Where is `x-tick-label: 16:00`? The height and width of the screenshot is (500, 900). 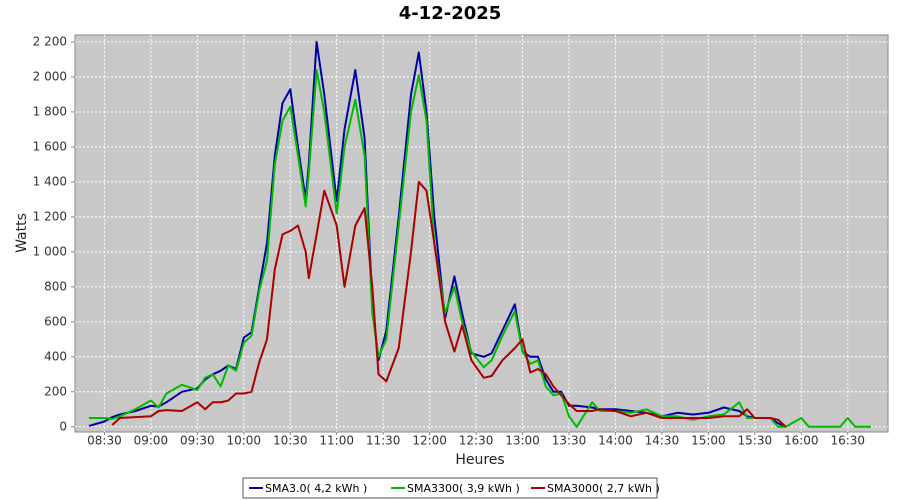
x-tick-label: 16:00 is located at coordinates (801, 441).